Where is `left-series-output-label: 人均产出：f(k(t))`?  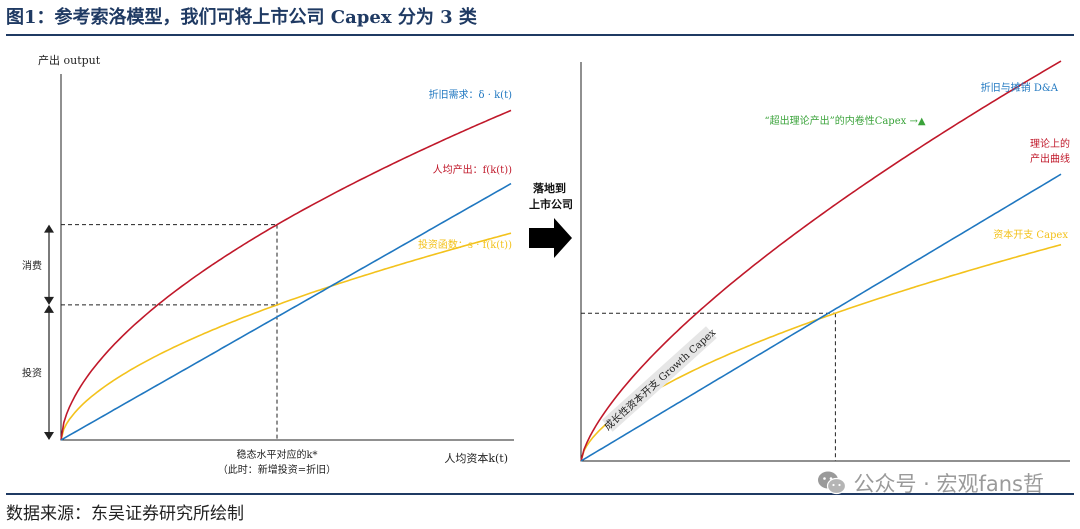 left-series-output-label: 人均产出：f(k(t)) is located at coordinates (472, 169).